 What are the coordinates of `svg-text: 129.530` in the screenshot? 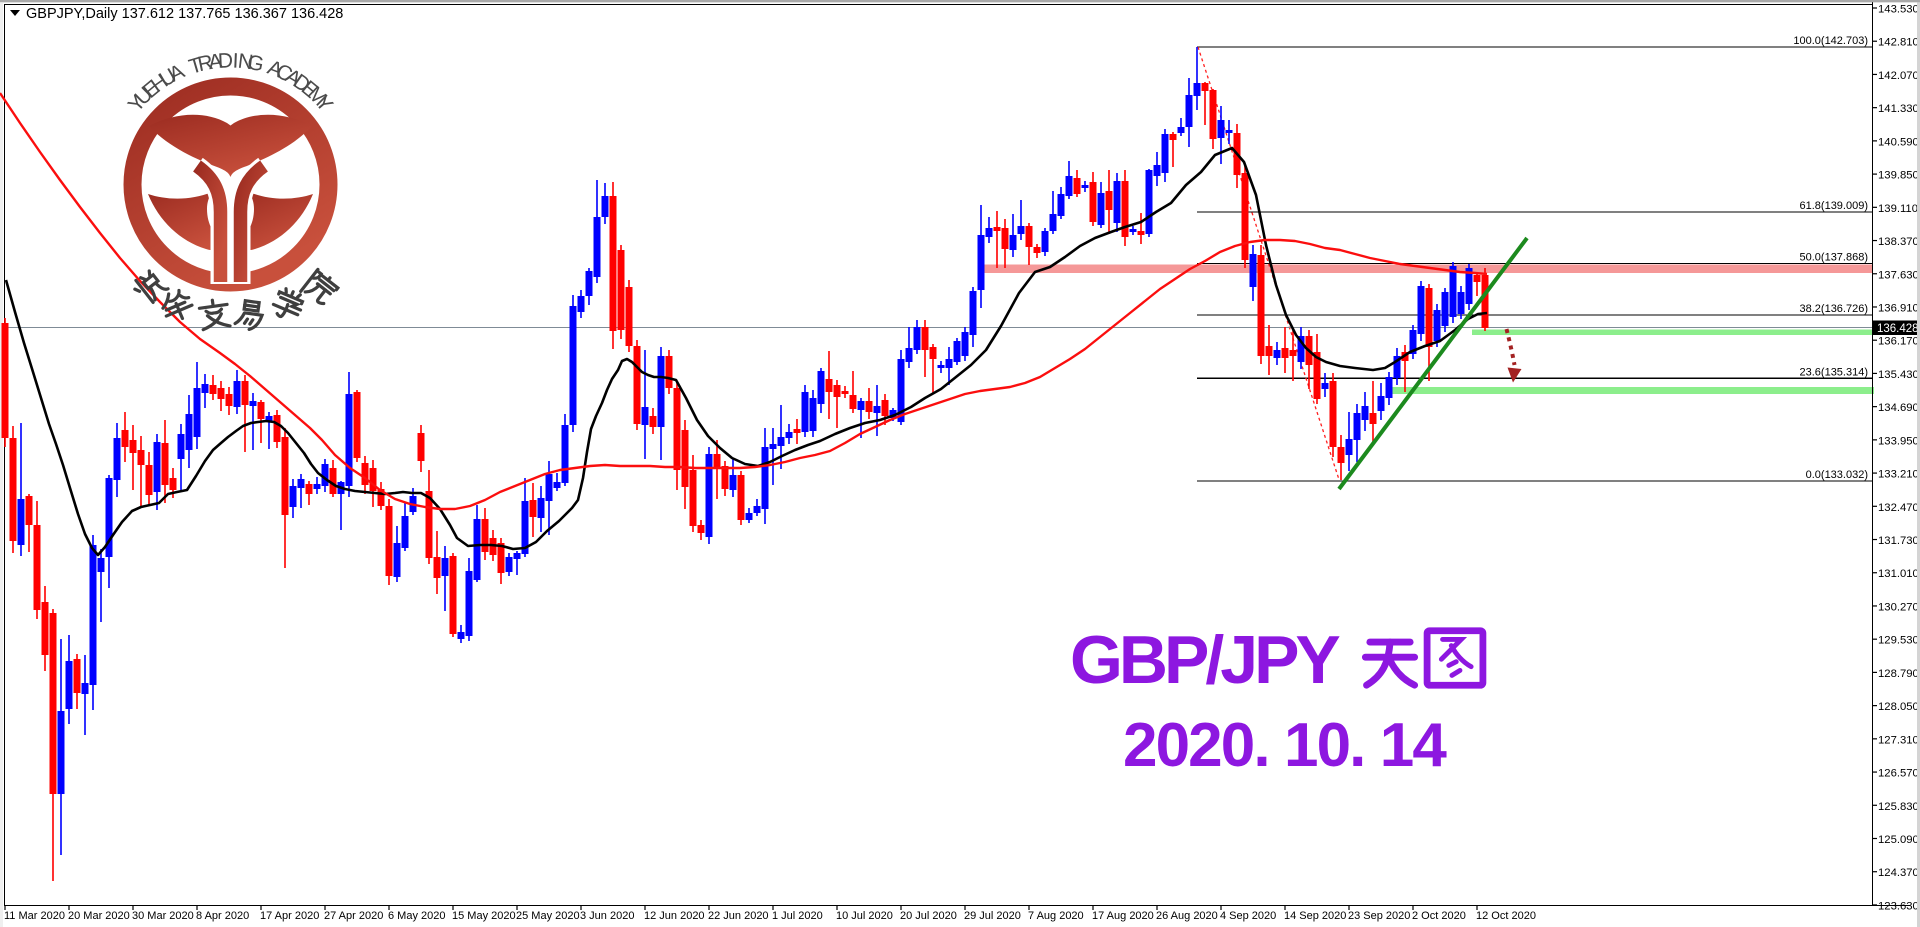 It's located at (1898, 641).